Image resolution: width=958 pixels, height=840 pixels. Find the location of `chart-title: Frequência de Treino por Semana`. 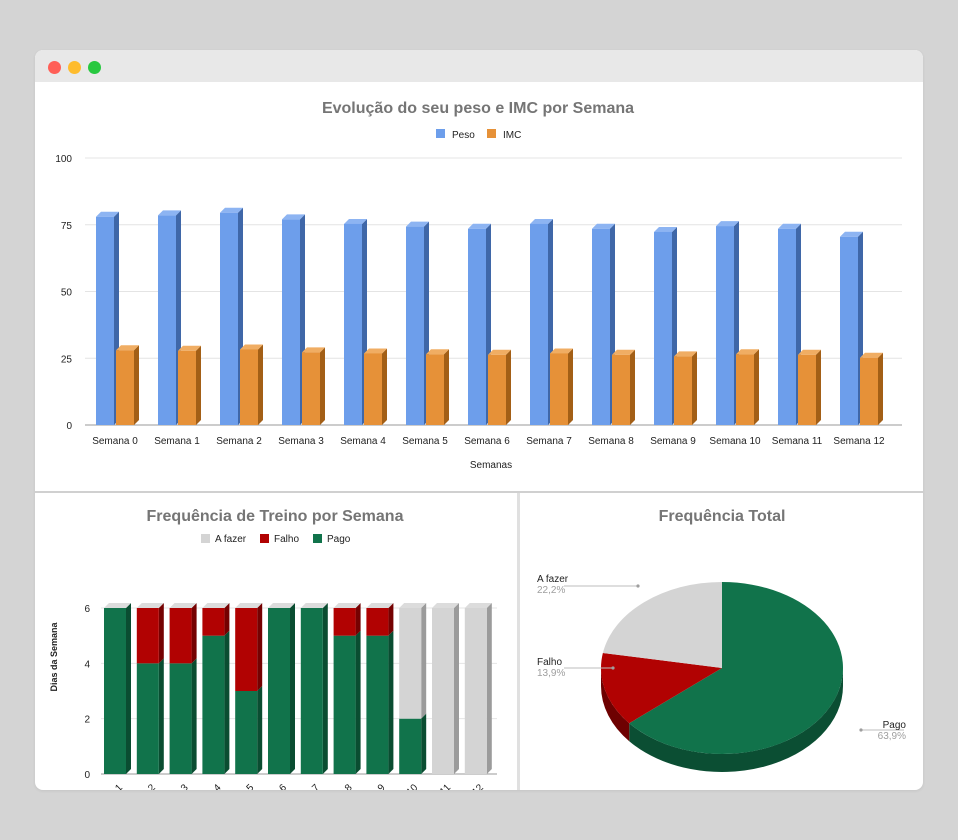

chart-title: Frequência de Treino por Semana is located at coordinates (275, 516).